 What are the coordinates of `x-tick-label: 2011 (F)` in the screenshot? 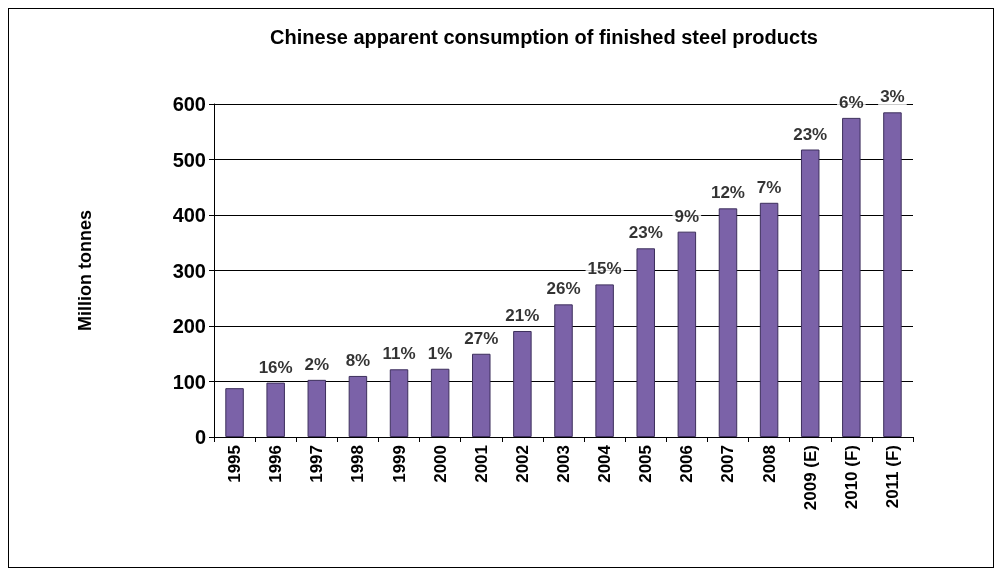 It's located at (892, 477).